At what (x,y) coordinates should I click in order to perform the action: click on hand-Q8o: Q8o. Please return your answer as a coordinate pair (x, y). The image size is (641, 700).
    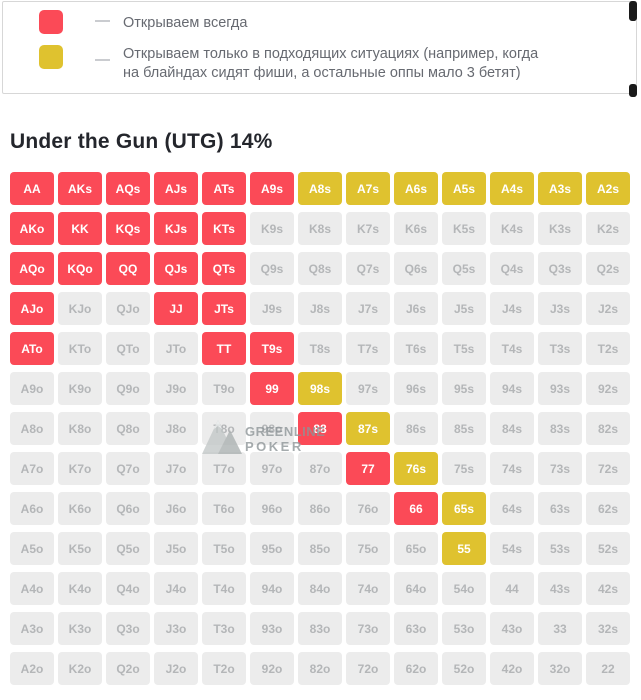
    Looking at the image, I should click on (128, 428).